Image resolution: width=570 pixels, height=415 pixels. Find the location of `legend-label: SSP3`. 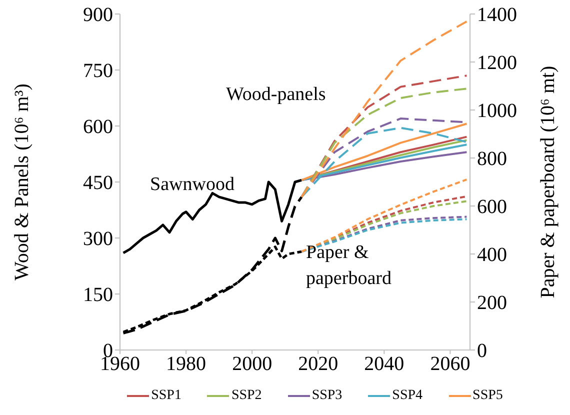

legend-label: SSP3 is located at coordinates (327, 396).